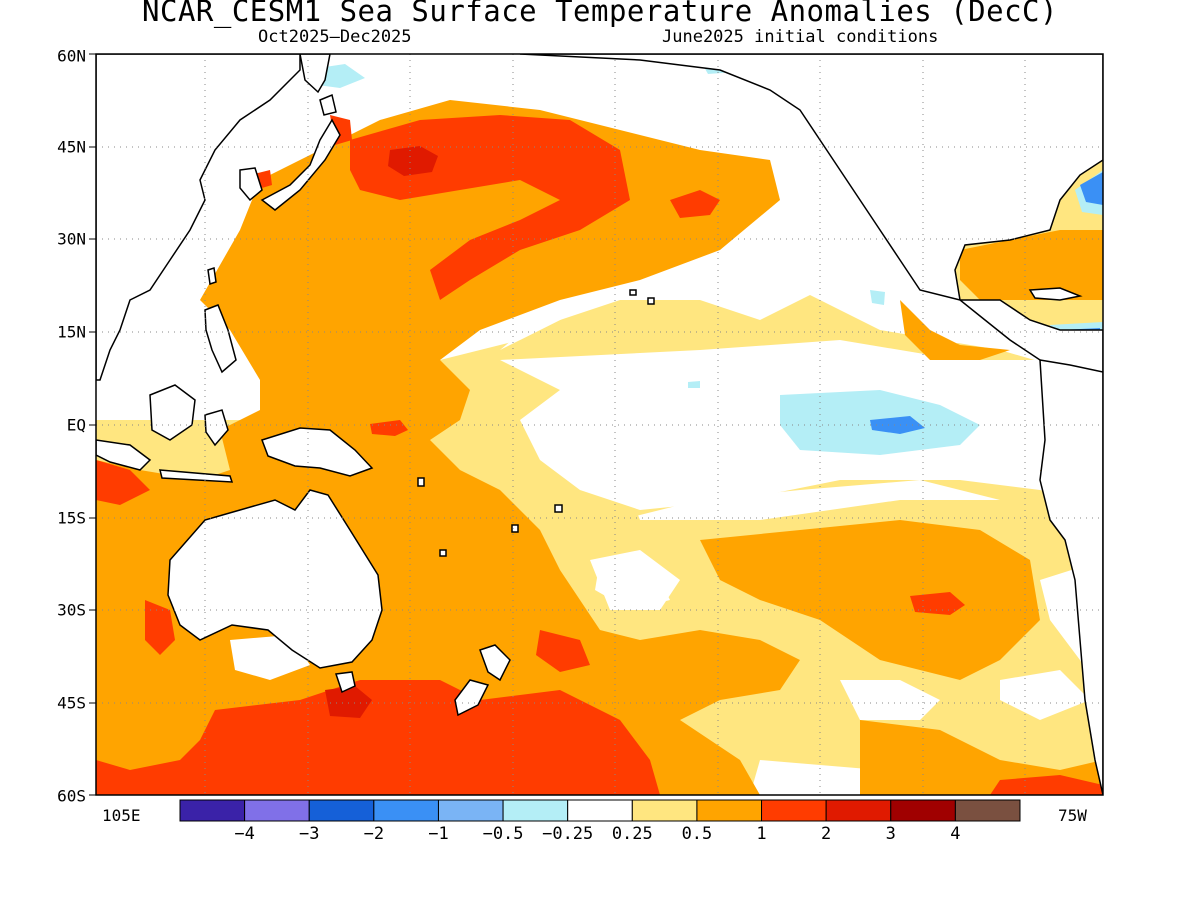 This screenshot has height=900, width=1200. Describe the element at coordinates (374, 834) in the screenshot. I see `colorbar-label: −2` at that location.